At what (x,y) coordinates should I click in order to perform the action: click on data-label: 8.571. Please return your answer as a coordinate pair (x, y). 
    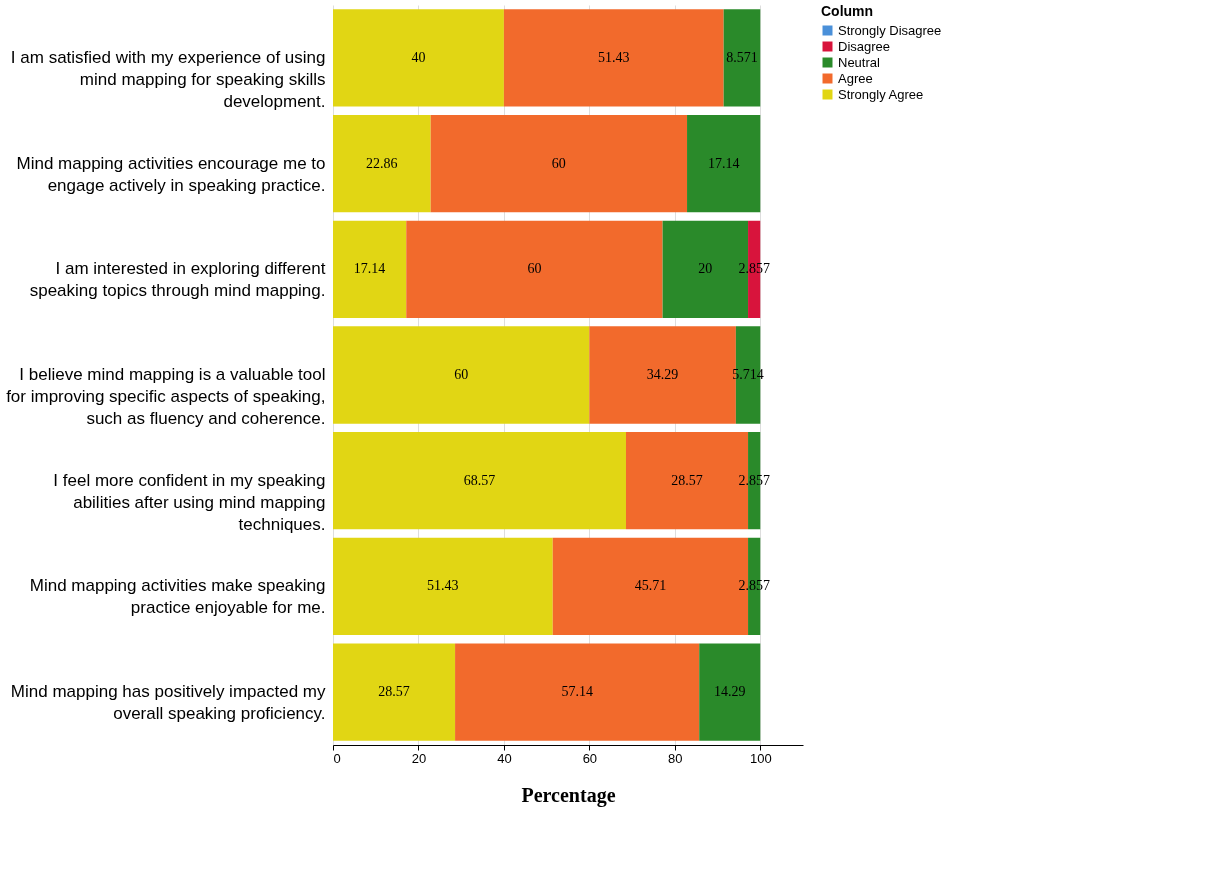
    Looking at the image, I should click on (742, 57).